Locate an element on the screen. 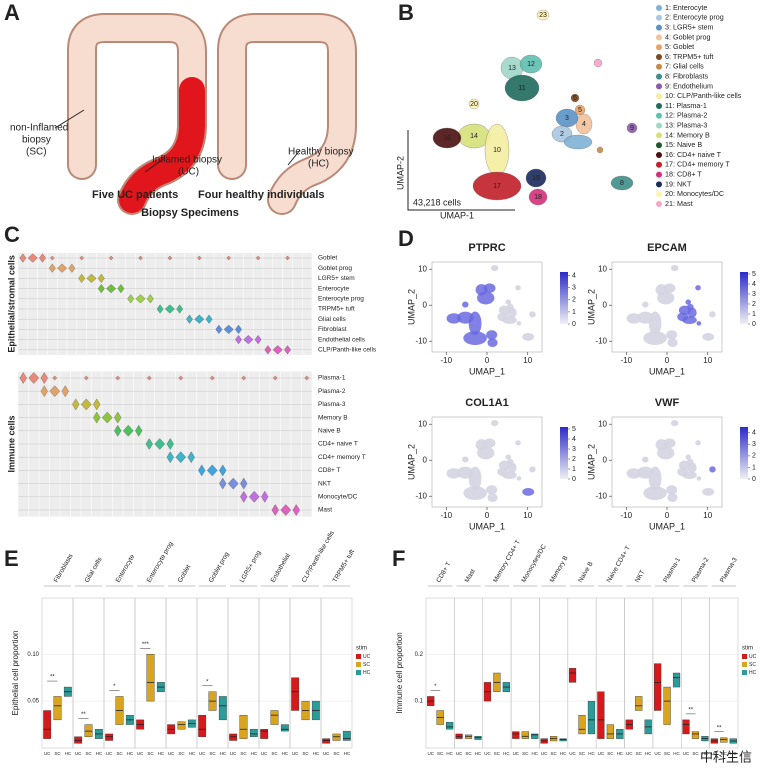 The height and width of the screenshot is (770, 768). panel-letter: B is located at coordinates (406, 12).